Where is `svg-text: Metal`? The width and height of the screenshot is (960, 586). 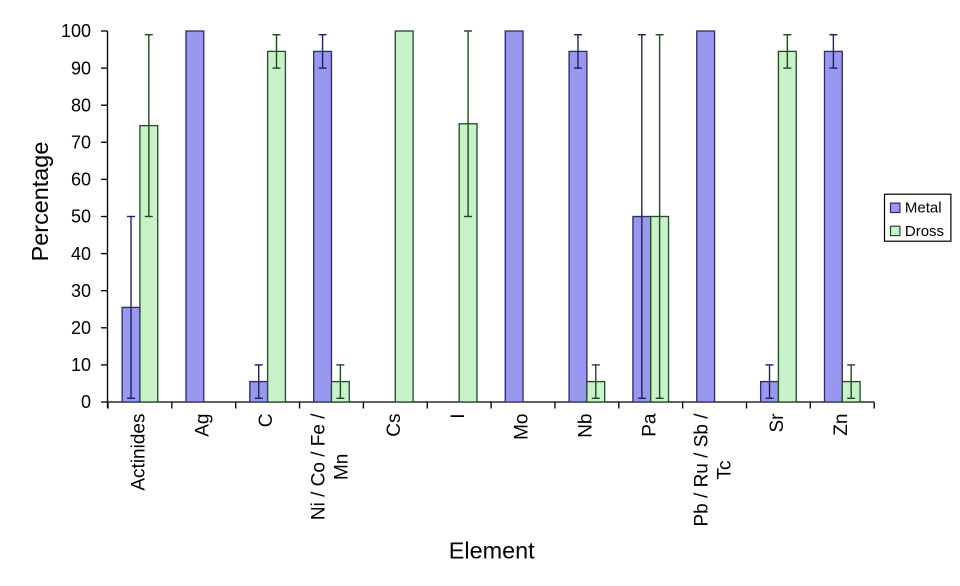
svg-text: Metal is located at coordinates (923, 208).